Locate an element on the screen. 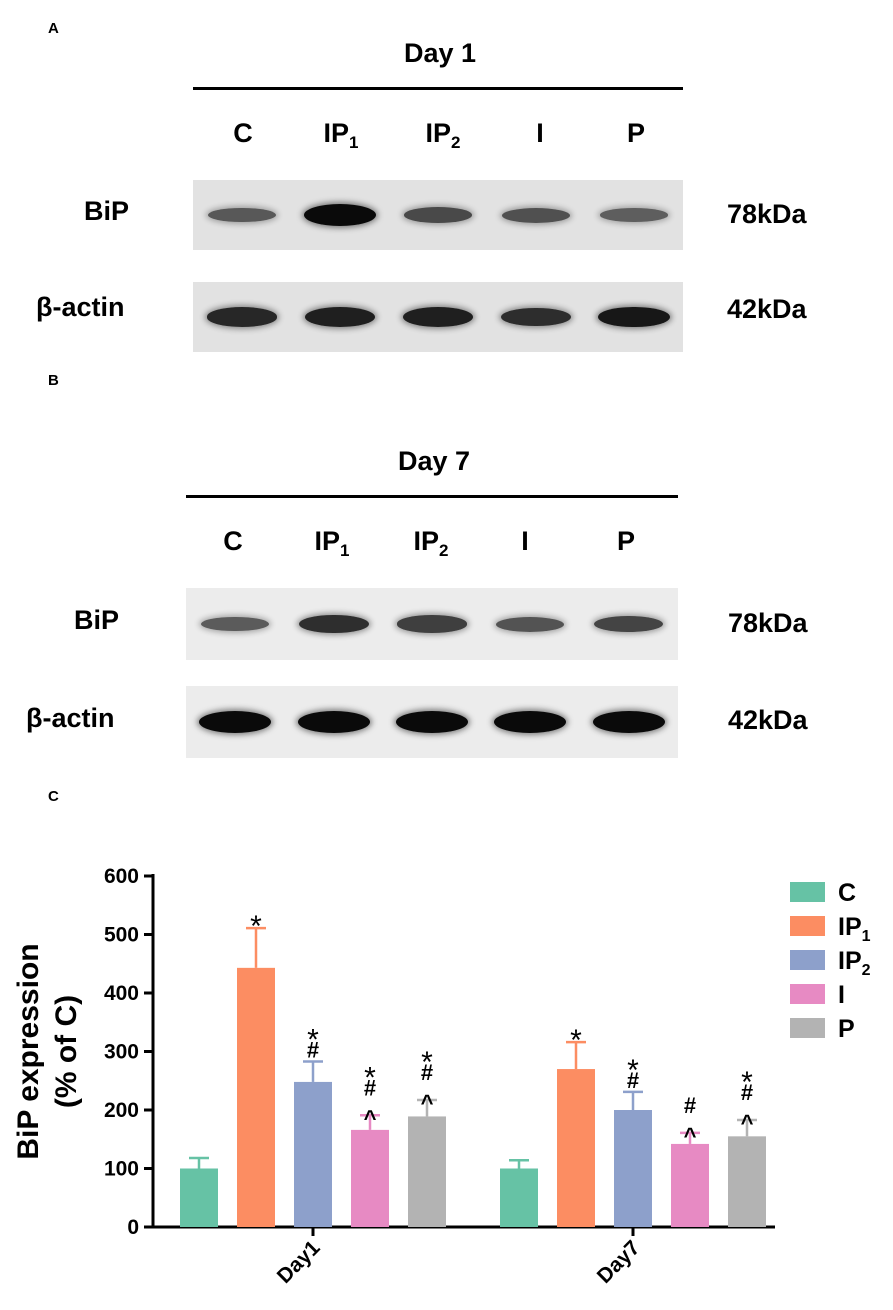 The image size is (893, 1310). y-tick-label: 100 is located at coordinates (121, 1169).